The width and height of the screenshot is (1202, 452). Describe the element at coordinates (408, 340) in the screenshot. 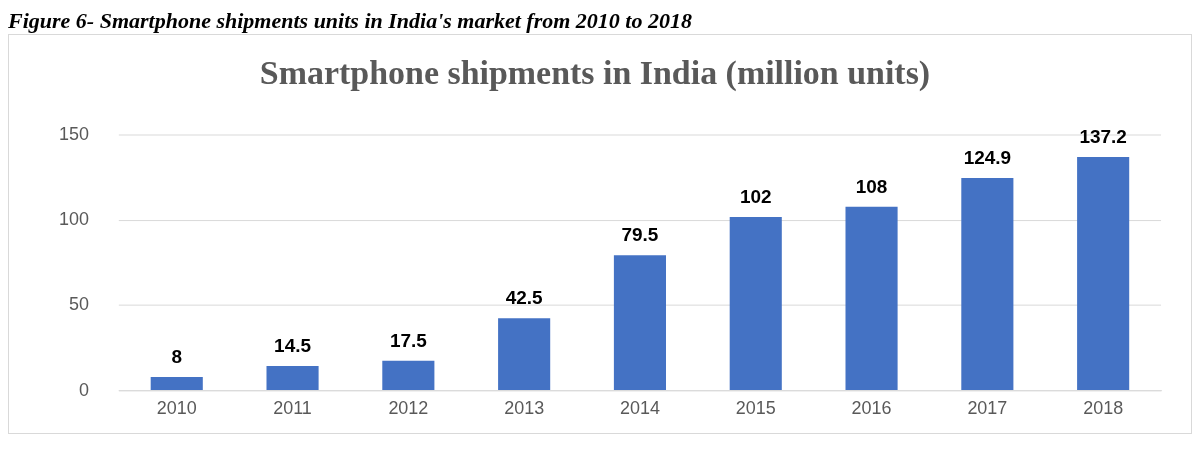

I see `data-label: 17.5` at that location.